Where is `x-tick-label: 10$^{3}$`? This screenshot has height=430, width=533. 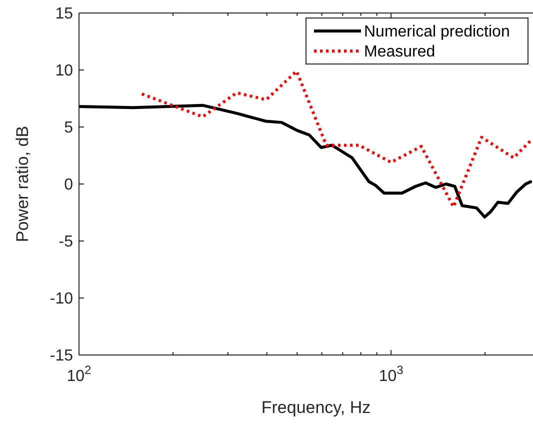
x-tick-label: 10$^{3}$ is located at coordinates (391, 374).